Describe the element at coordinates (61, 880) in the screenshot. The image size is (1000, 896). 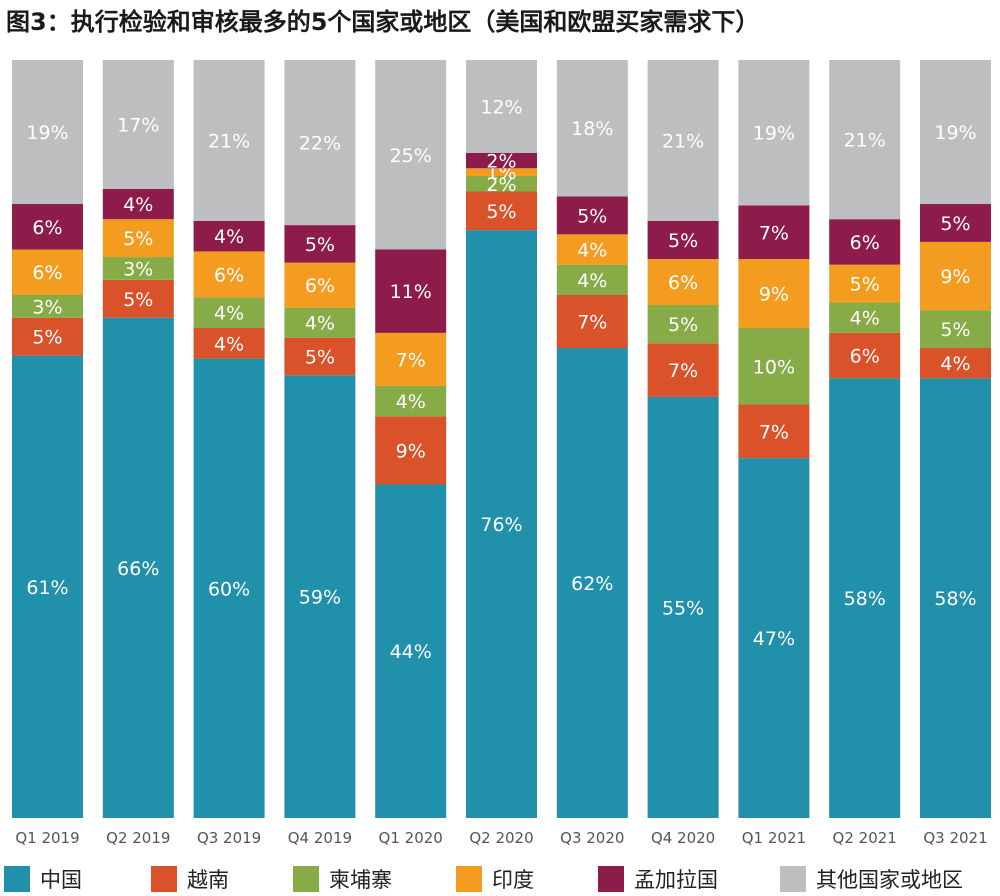
I see `legend-label: 中国` at that location.